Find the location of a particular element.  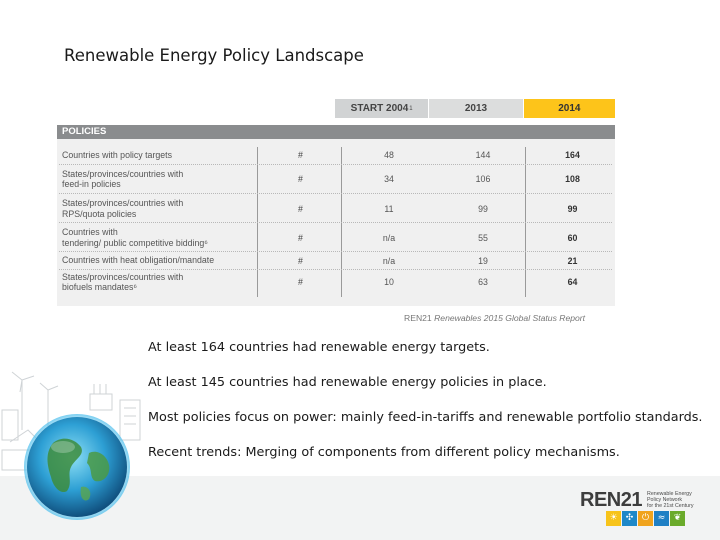

cell-start-2004: 34 is located at coordinates (389, 179).